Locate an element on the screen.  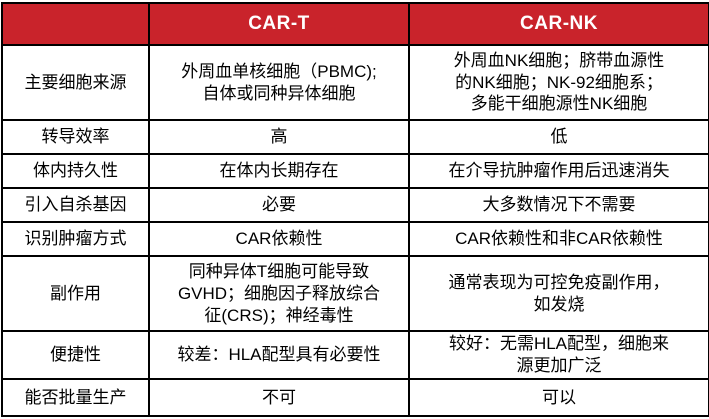
table-row-in-vivo-persistence: 体内持久性 在体内长期存在 在介导抗肿瘤作用后迅速消失 is located at coordinates (355, 171).